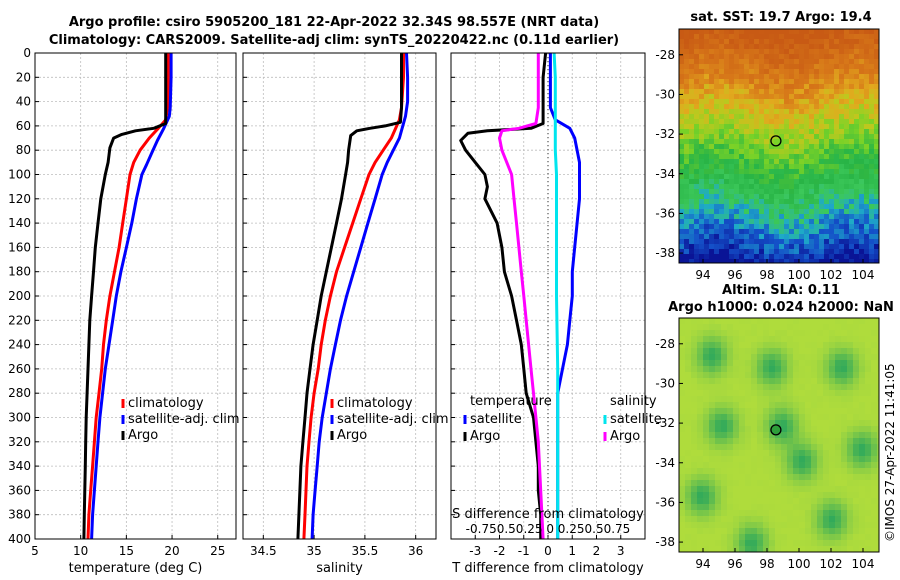 This screenshot has width=900, height=580. Describe the element at coordinates (766, 275) in the screenshot. I see `sst-map-xtick-label: 98` at that location.